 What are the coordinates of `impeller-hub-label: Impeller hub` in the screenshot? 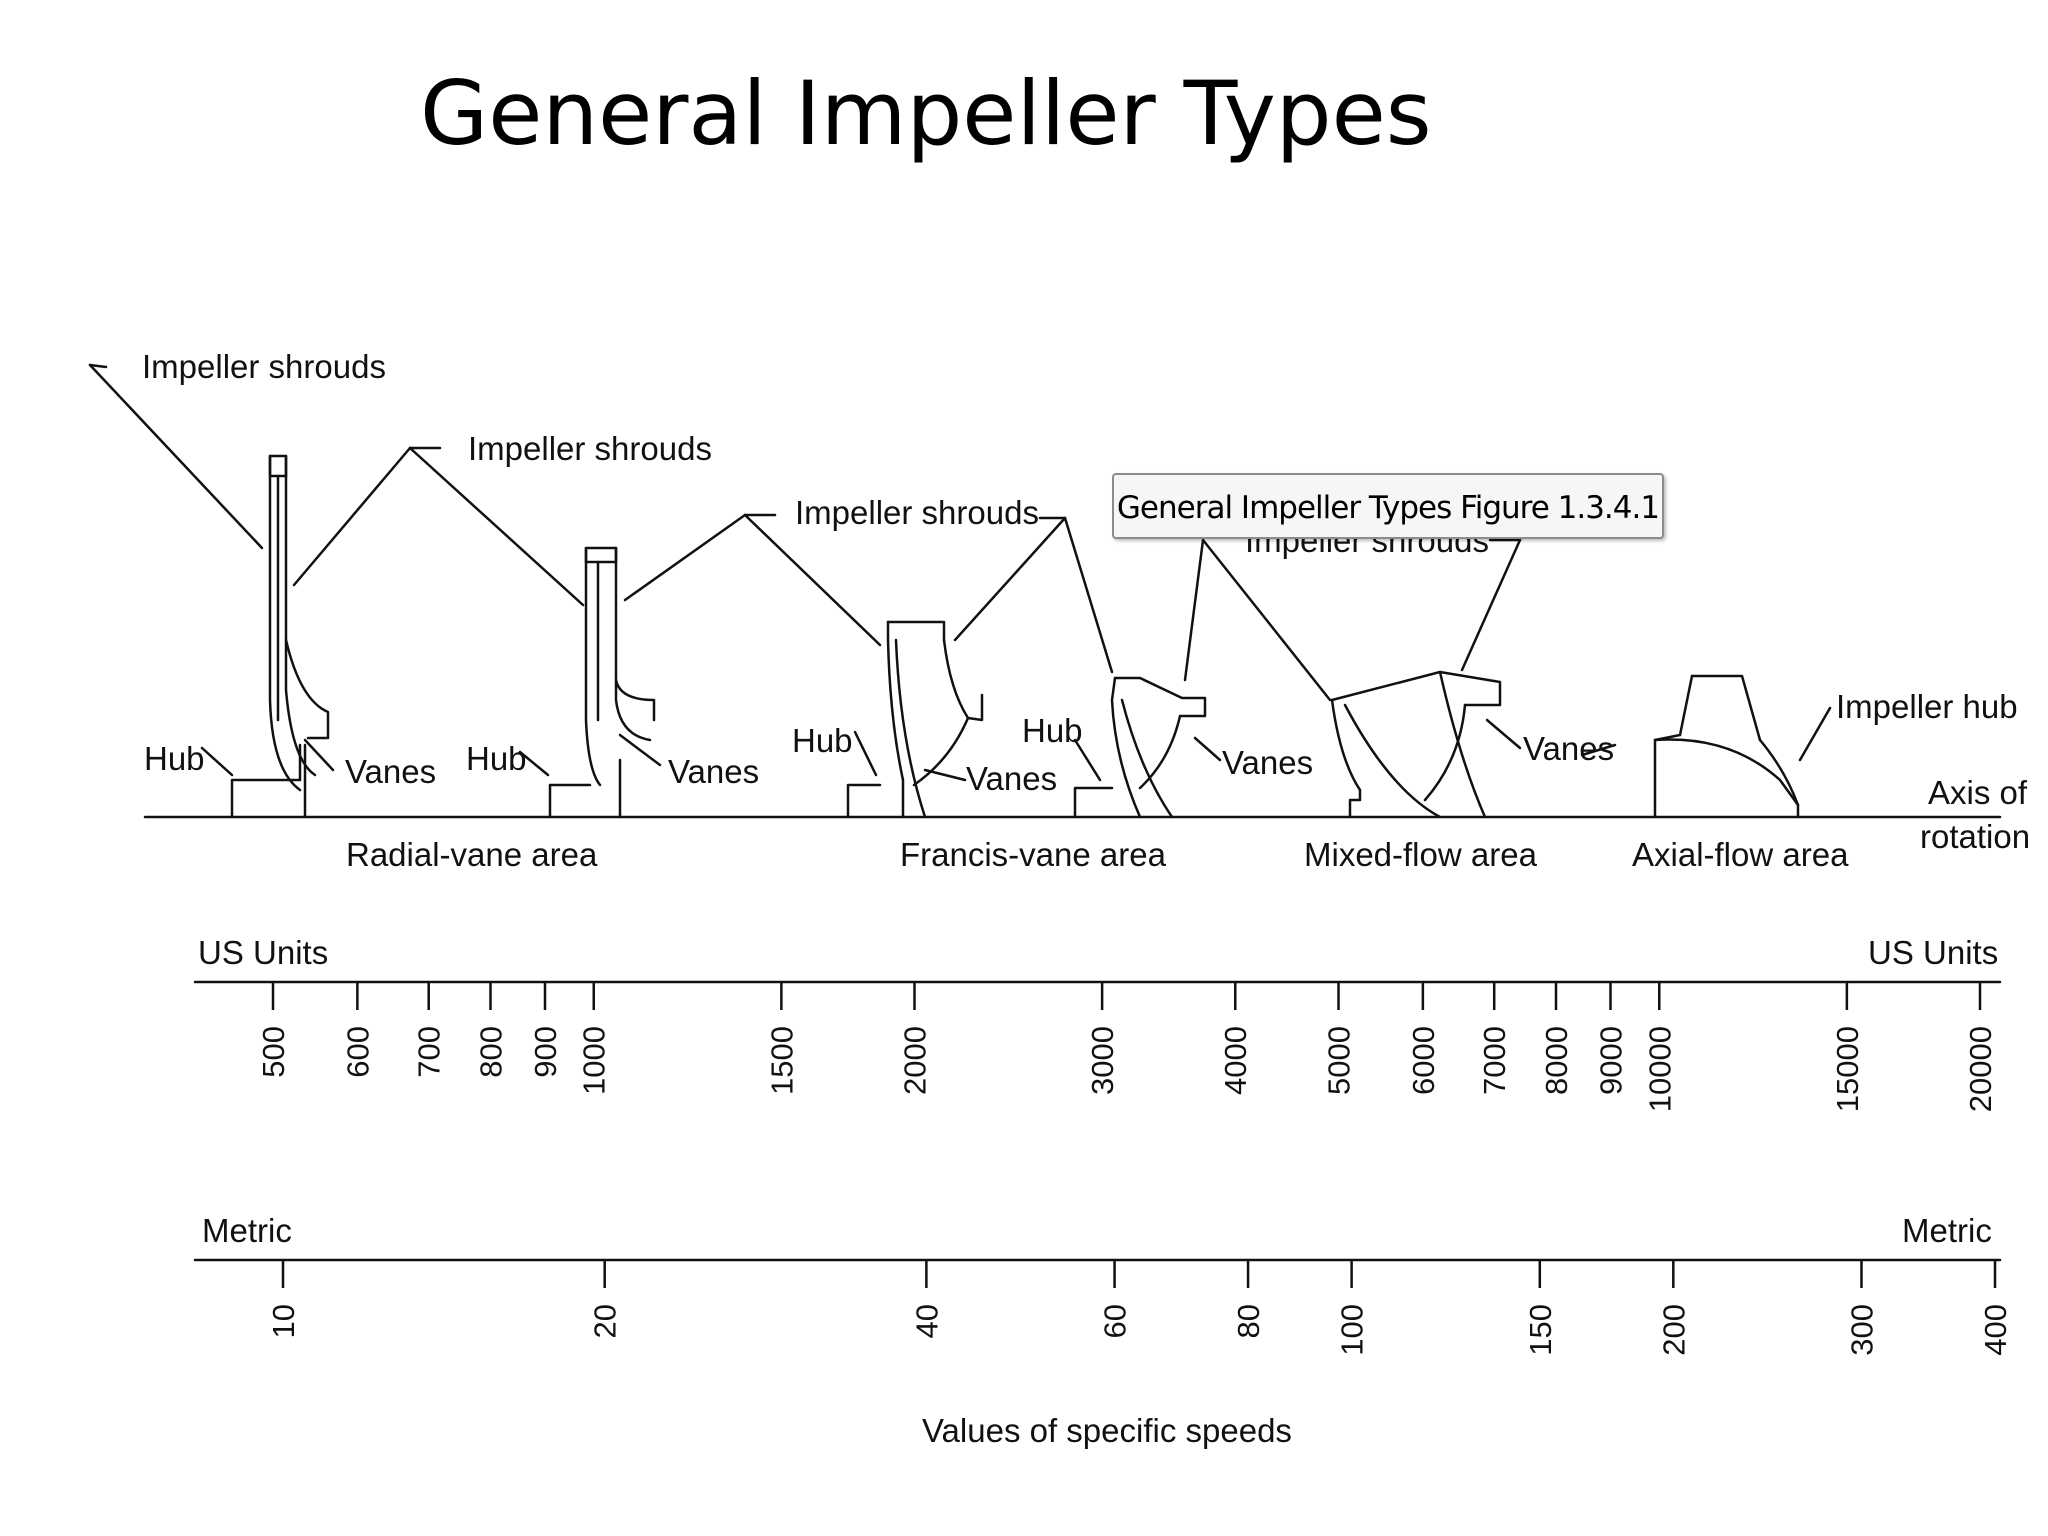 It's located at (1927, 706).